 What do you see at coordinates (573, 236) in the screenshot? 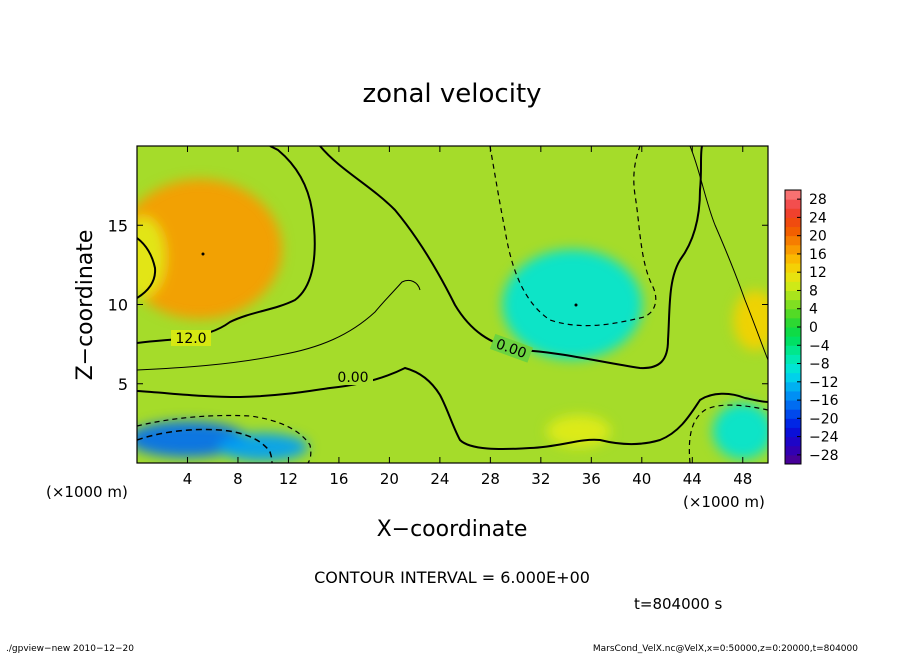
I see `contour-neg-six-upper` at bounding box center [573, 236].